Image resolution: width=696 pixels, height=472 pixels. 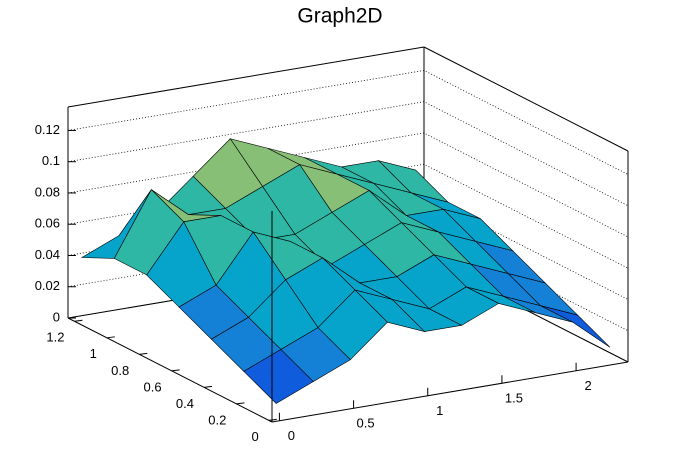 What do you see at coordinates (51, 160) in the screenshot?
I see `z-tick-label: 0.1` at bounding box center [51, 160].